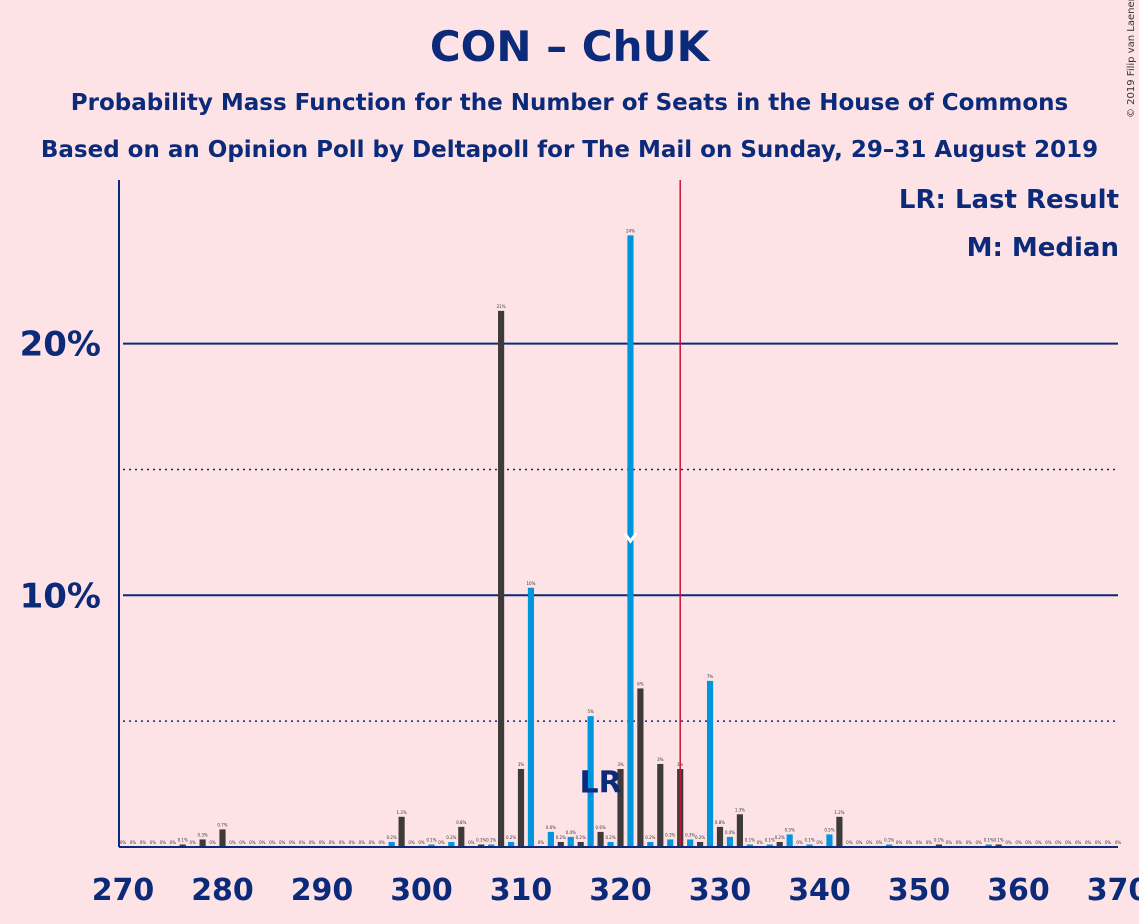 The image size is (1139, 924). Describe the element at coordinates (60, 596) in the screenshot. I see `y-tick-label: 10%` at that location.